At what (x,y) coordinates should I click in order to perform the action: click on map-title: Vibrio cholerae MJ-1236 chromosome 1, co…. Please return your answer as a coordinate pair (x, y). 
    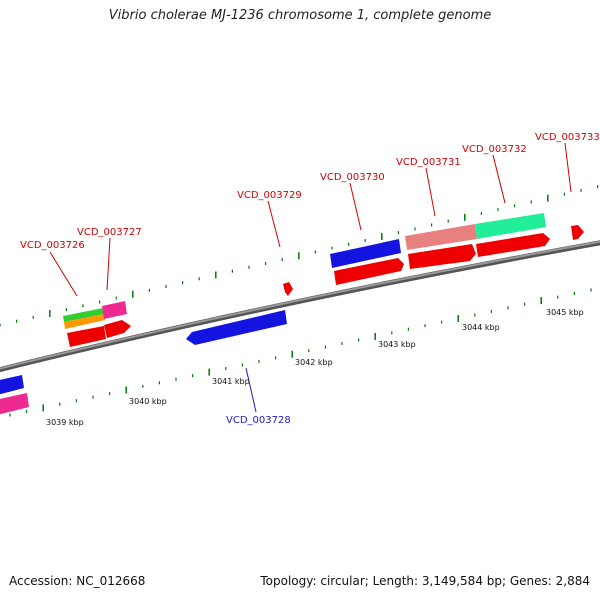
    Looking at the image, I should click on (300, 15).